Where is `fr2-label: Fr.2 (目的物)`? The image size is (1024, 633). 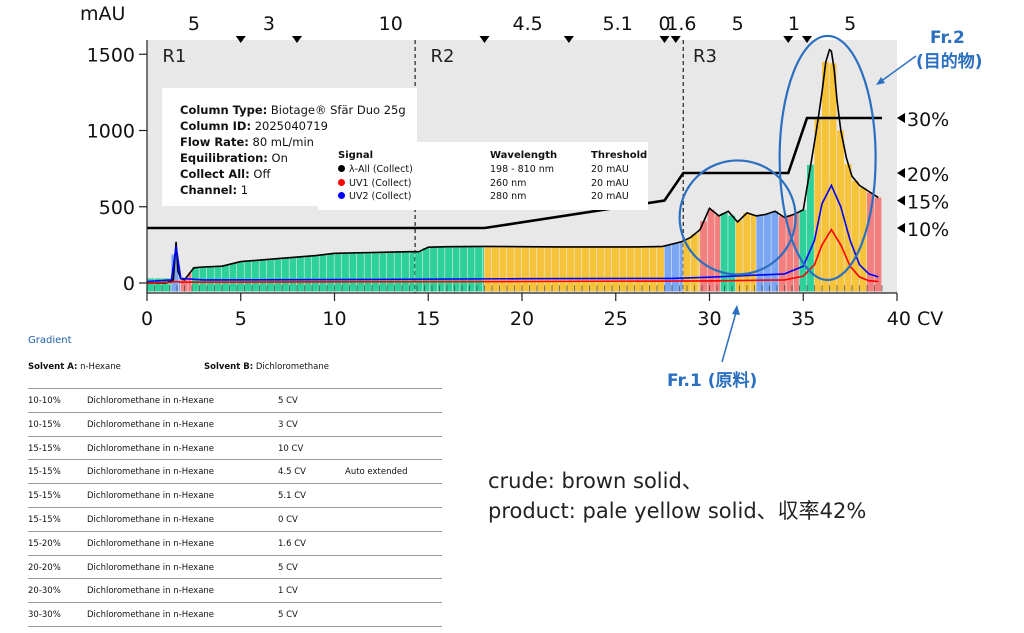 fr2-label: Fr.2 (目的物) is located at coordinates (949, 50).